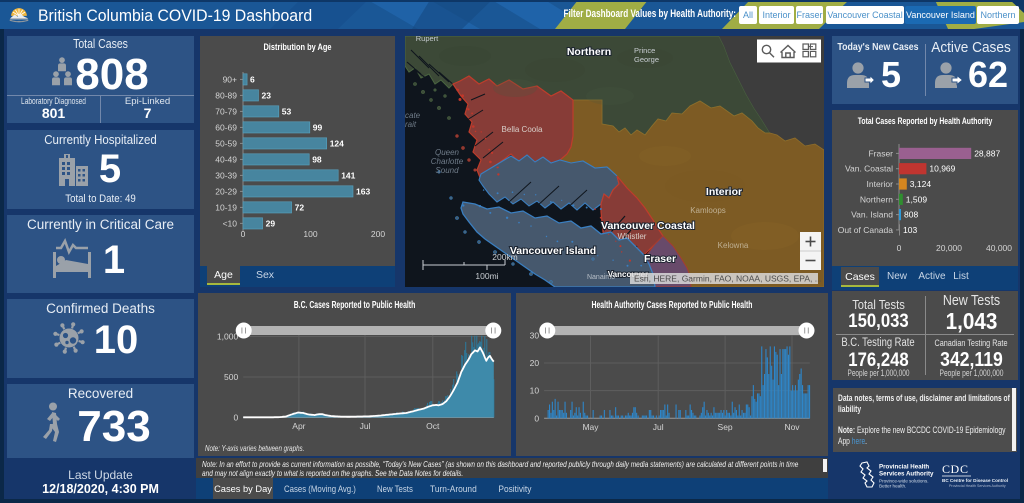 This screenshot has height=503, width=1024. I want to click on svg-text: Nanaimo, so click(601, 277).